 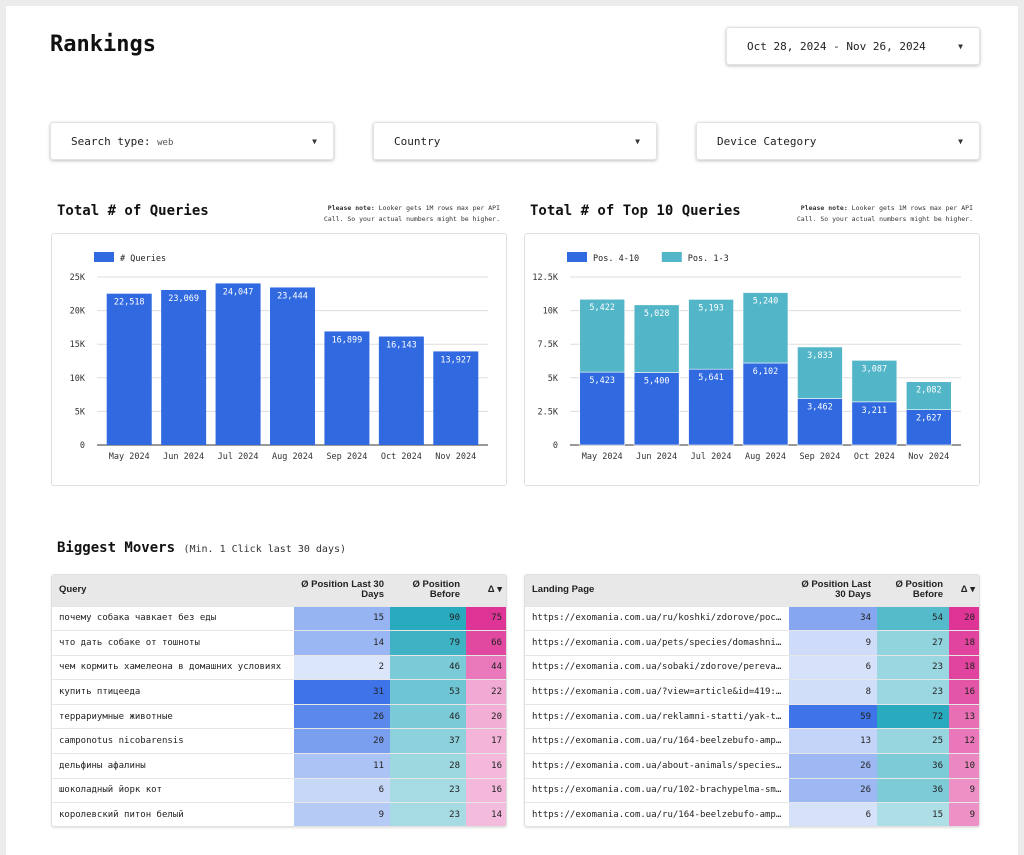 I want to click on position-before-cell: 25, so click(x=913, y=741).